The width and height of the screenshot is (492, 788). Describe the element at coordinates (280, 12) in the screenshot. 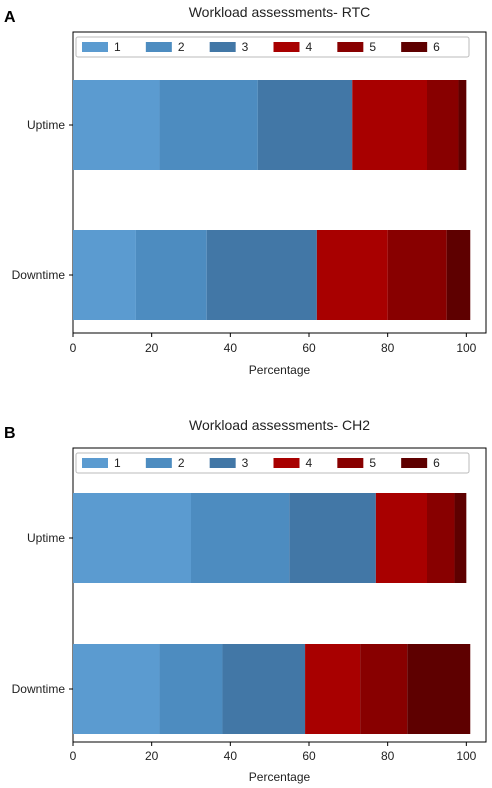

I see `chart-title: Workload assessments- RTC` at that location.